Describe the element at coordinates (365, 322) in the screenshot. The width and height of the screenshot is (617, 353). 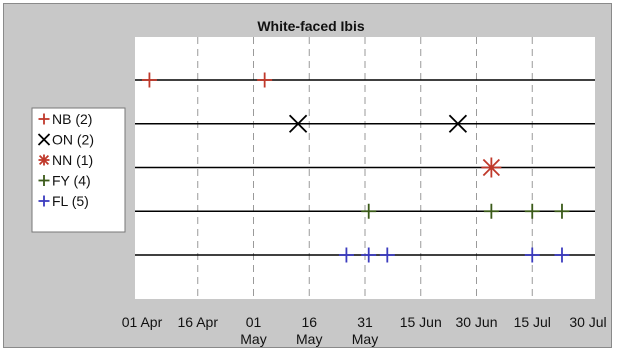
I see `x-tick-label: 31` at that location.